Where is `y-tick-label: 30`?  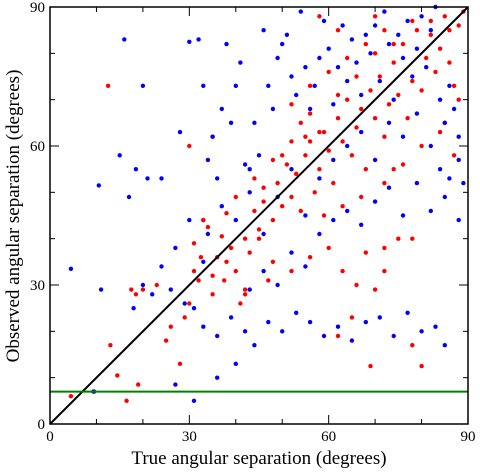
y-tick-label: 30 is located at coordinates (37, 286).